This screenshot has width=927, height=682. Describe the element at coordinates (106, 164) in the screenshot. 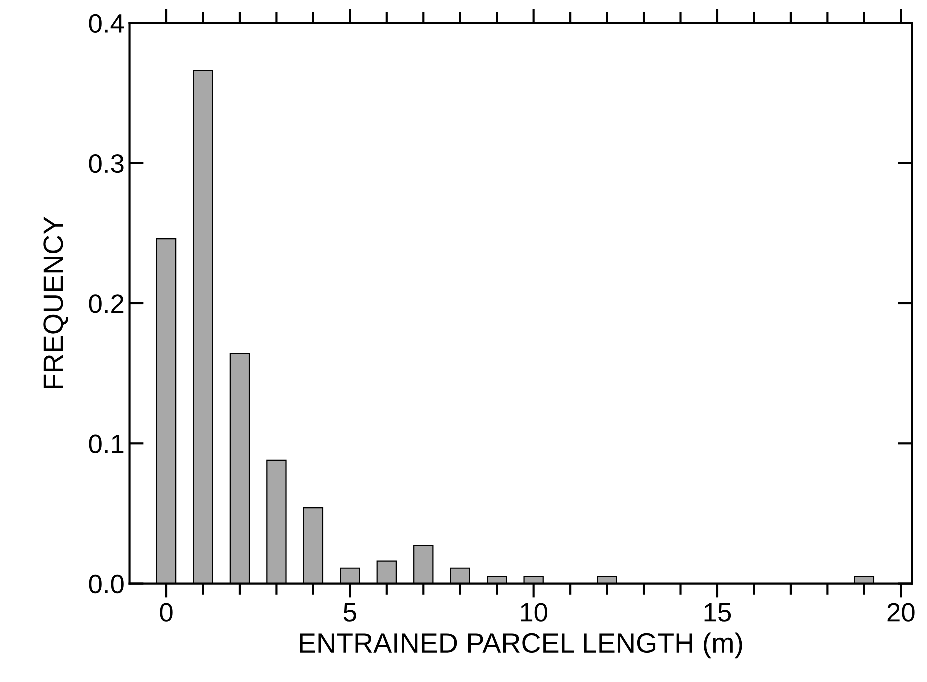

I see `y-tick-label: 0.3` at that location.